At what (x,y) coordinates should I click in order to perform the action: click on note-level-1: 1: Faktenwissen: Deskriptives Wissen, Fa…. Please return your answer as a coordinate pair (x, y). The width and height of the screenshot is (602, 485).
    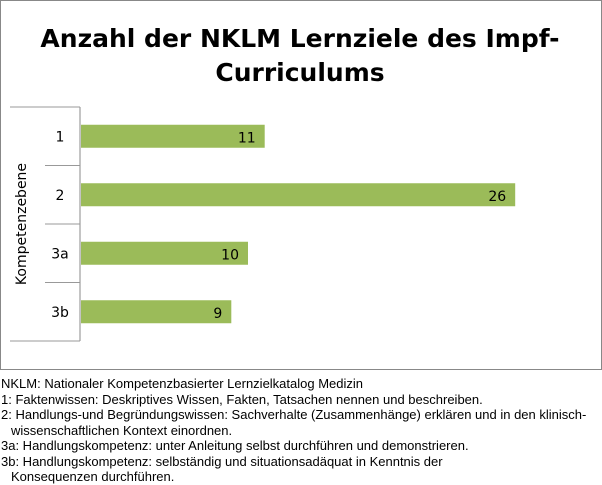
    Looking at the image, I should click on (242, 399).